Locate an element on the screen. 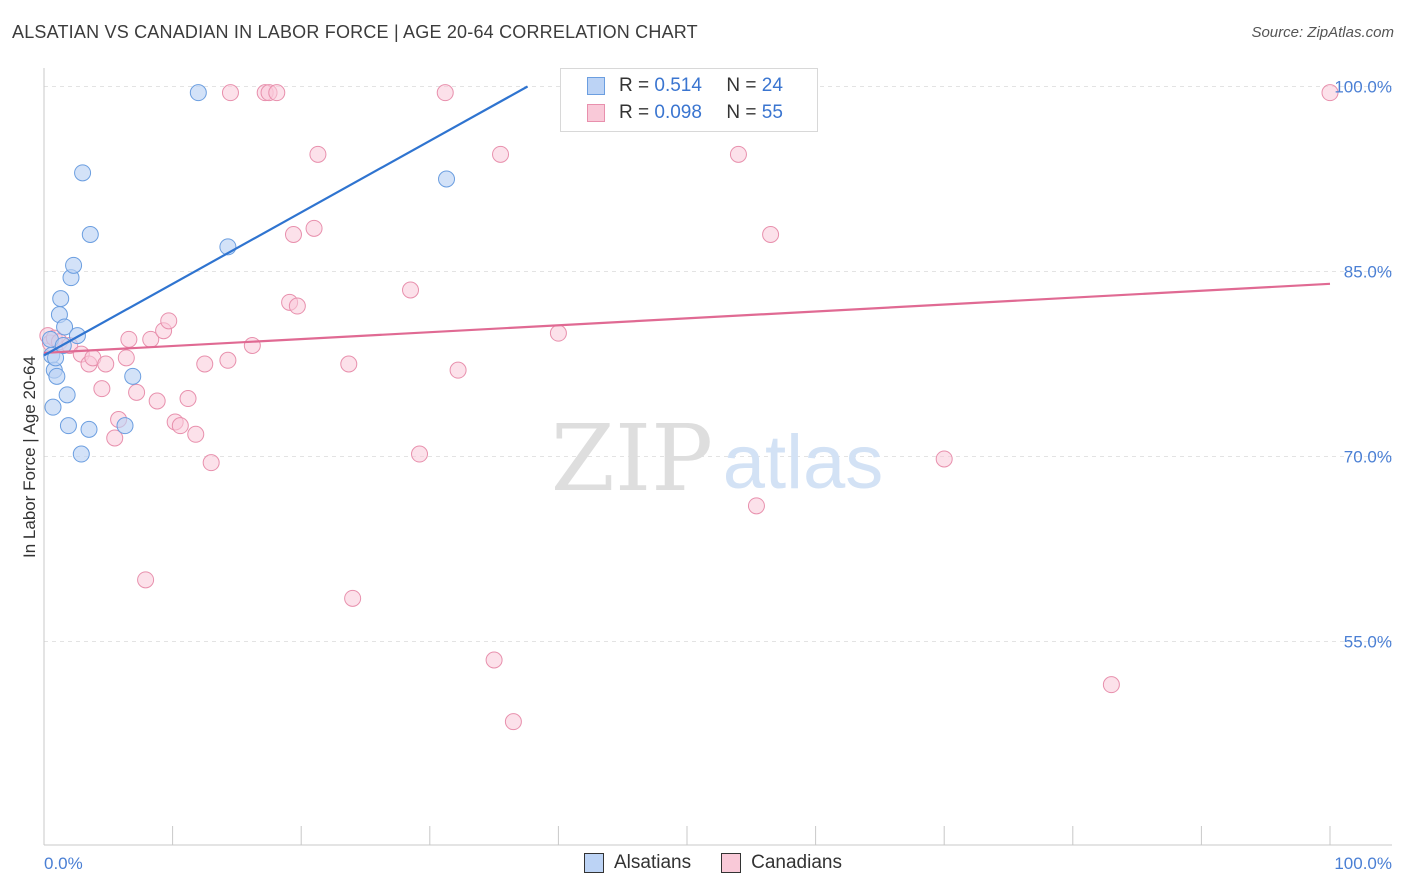 Image resolution: width=1406 pixels, height=892 pixels. y-tick-label: 85.0% is located at coordinates (1368, 272).